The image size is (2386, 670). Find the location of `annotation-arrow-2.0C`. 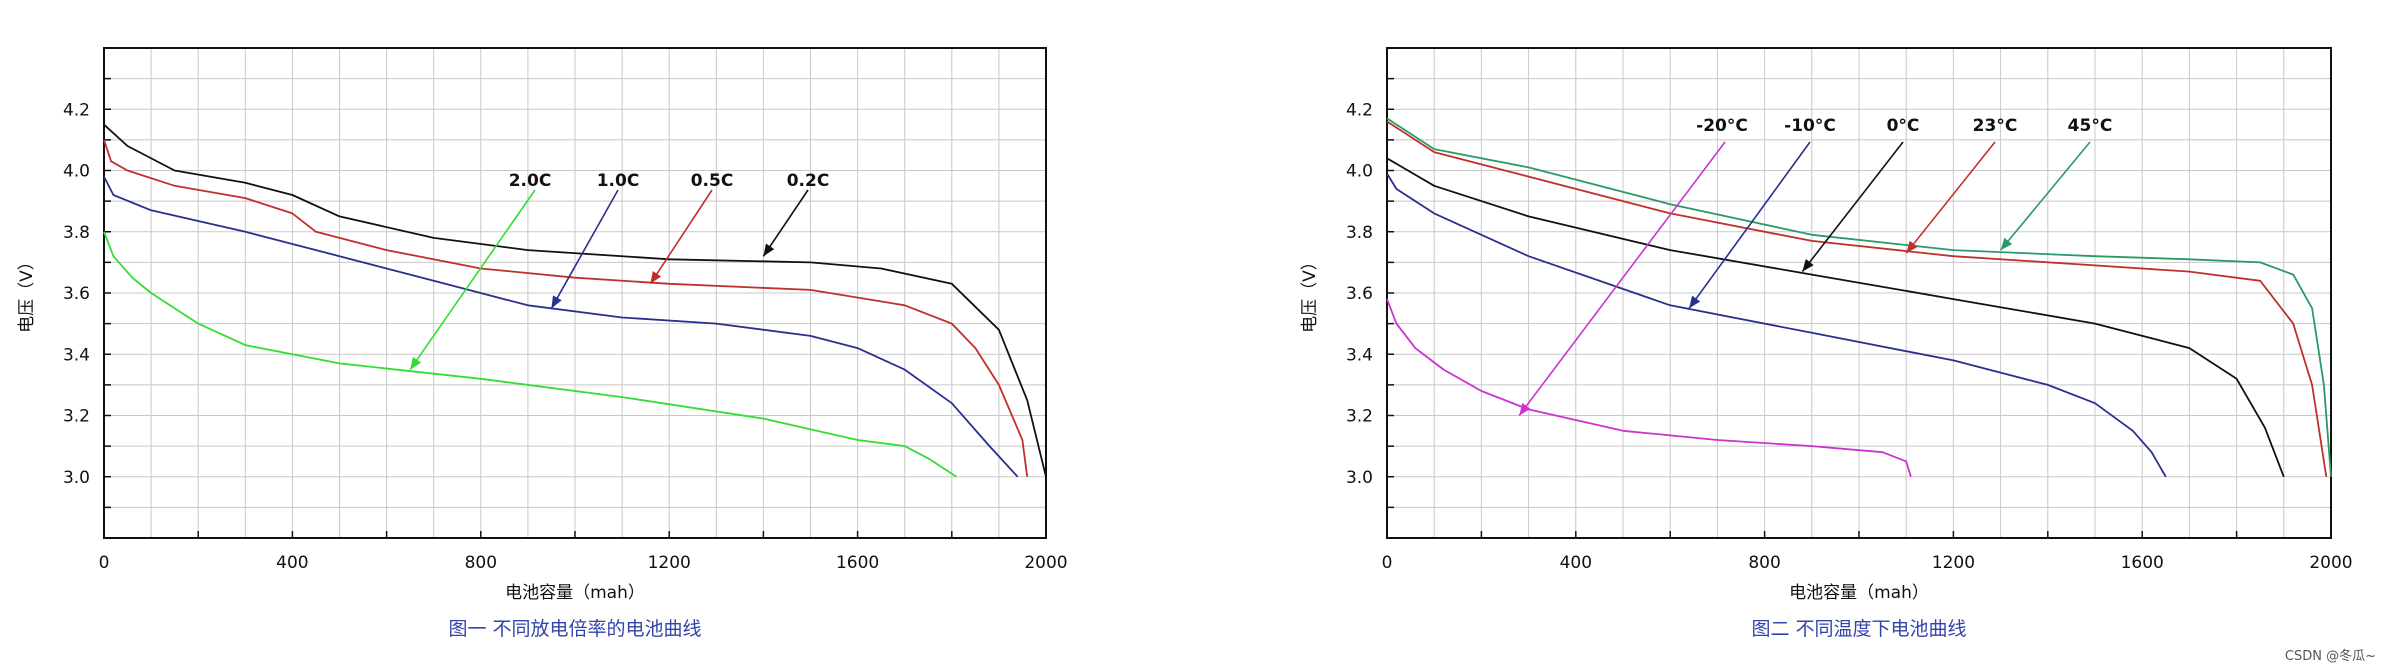

annotation-arrow-2.0C is located at coordinates (472, 280).